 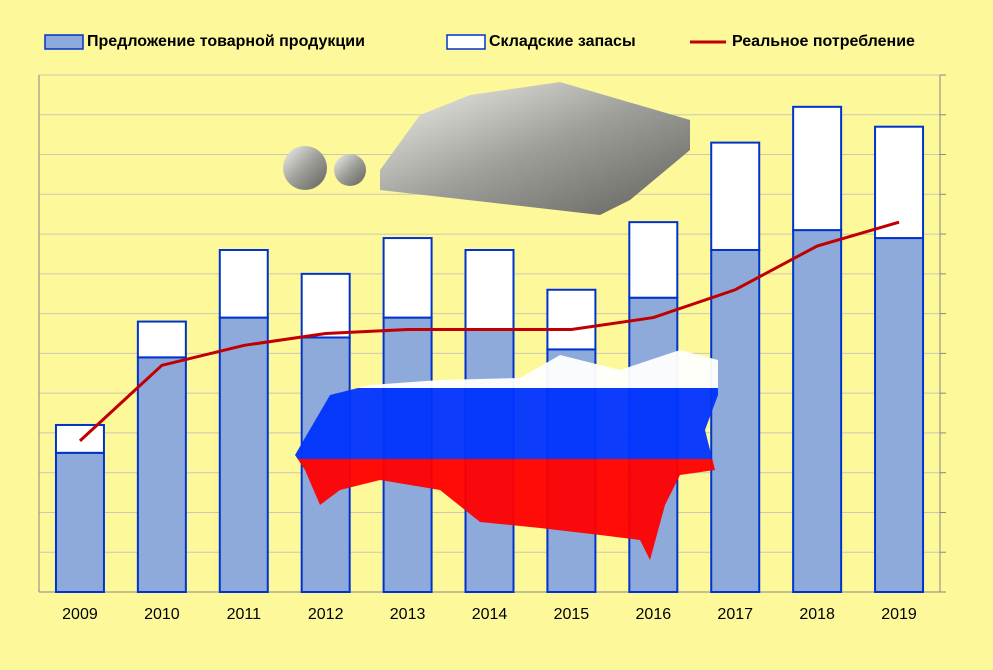 I want to click on x-tick-label: 2018, so click(x=817, y=614).